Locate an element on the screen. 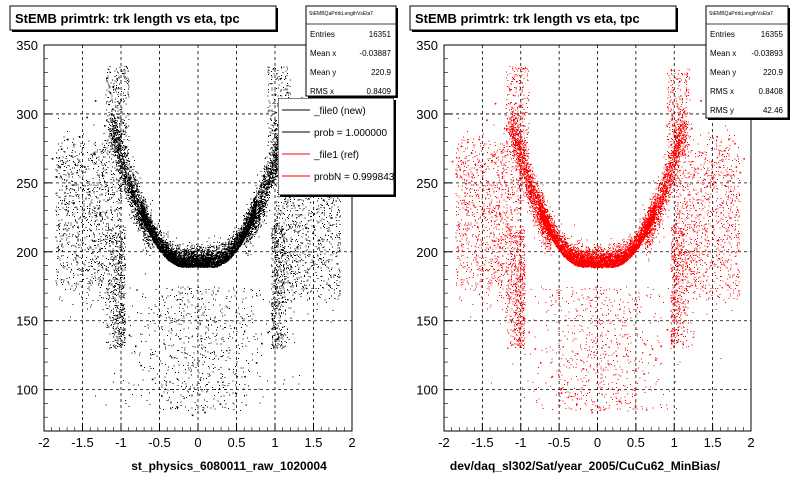  y-tick-label: 350 is located at coordinates (427, 45).